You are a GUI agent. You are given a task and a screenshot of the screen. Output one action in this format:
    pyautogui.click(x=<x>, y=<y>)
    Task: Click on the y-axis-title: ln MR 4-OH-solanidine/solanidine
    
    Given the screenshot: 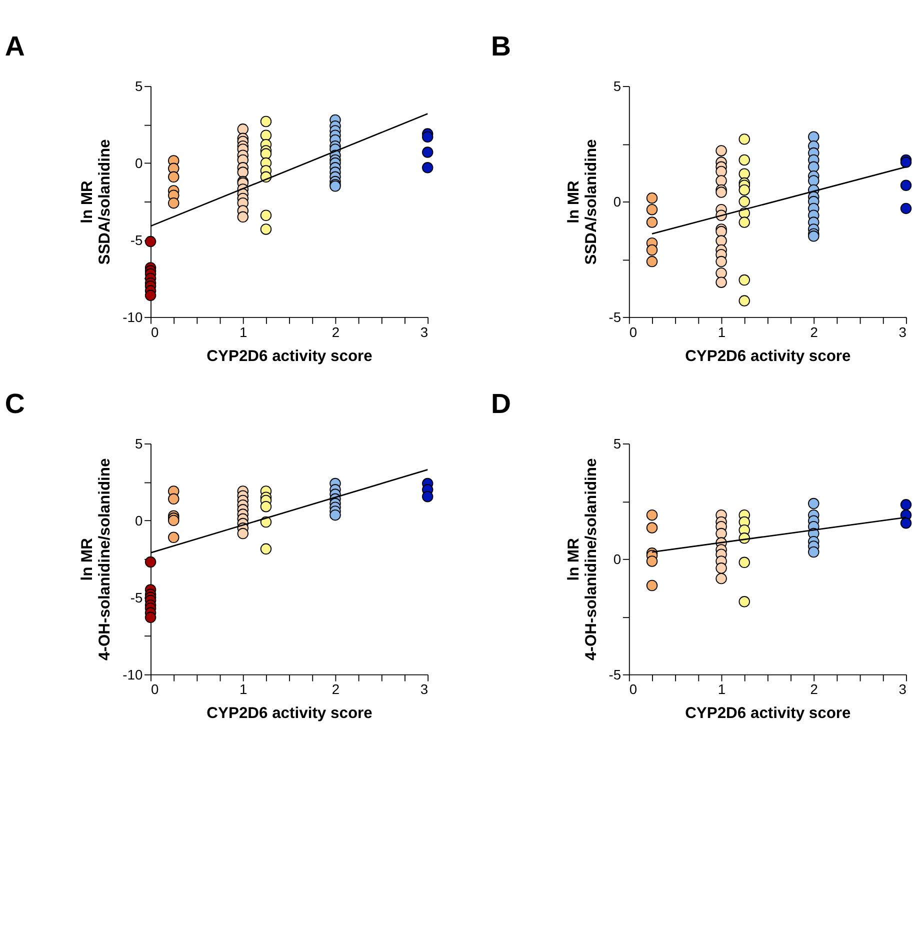 What is the action you would take?
    pyautogui.click(x=96, y=559)
    